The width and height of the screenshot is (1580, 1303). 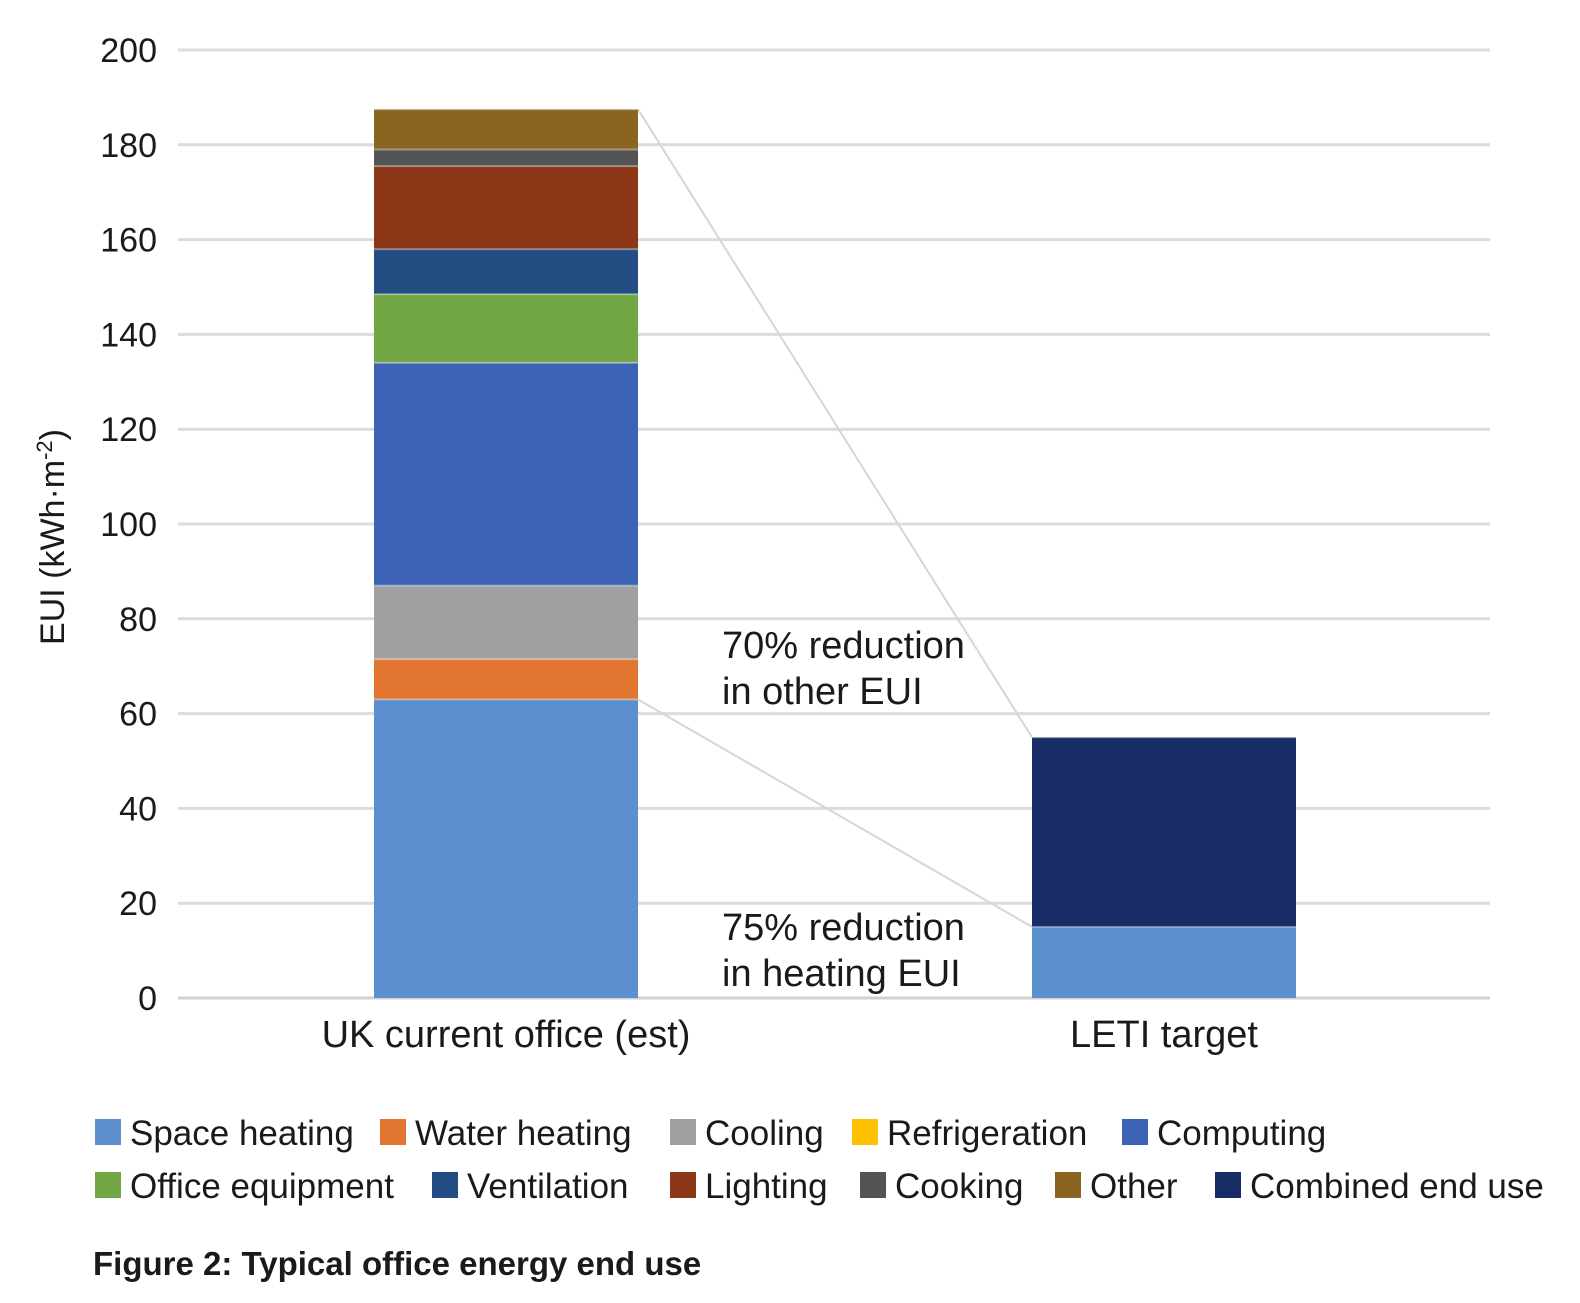 What do you see at coordinates (1134, 1186) in the screenshot?
I see `legend-label: Other` at bounding box center [1134, 1186].